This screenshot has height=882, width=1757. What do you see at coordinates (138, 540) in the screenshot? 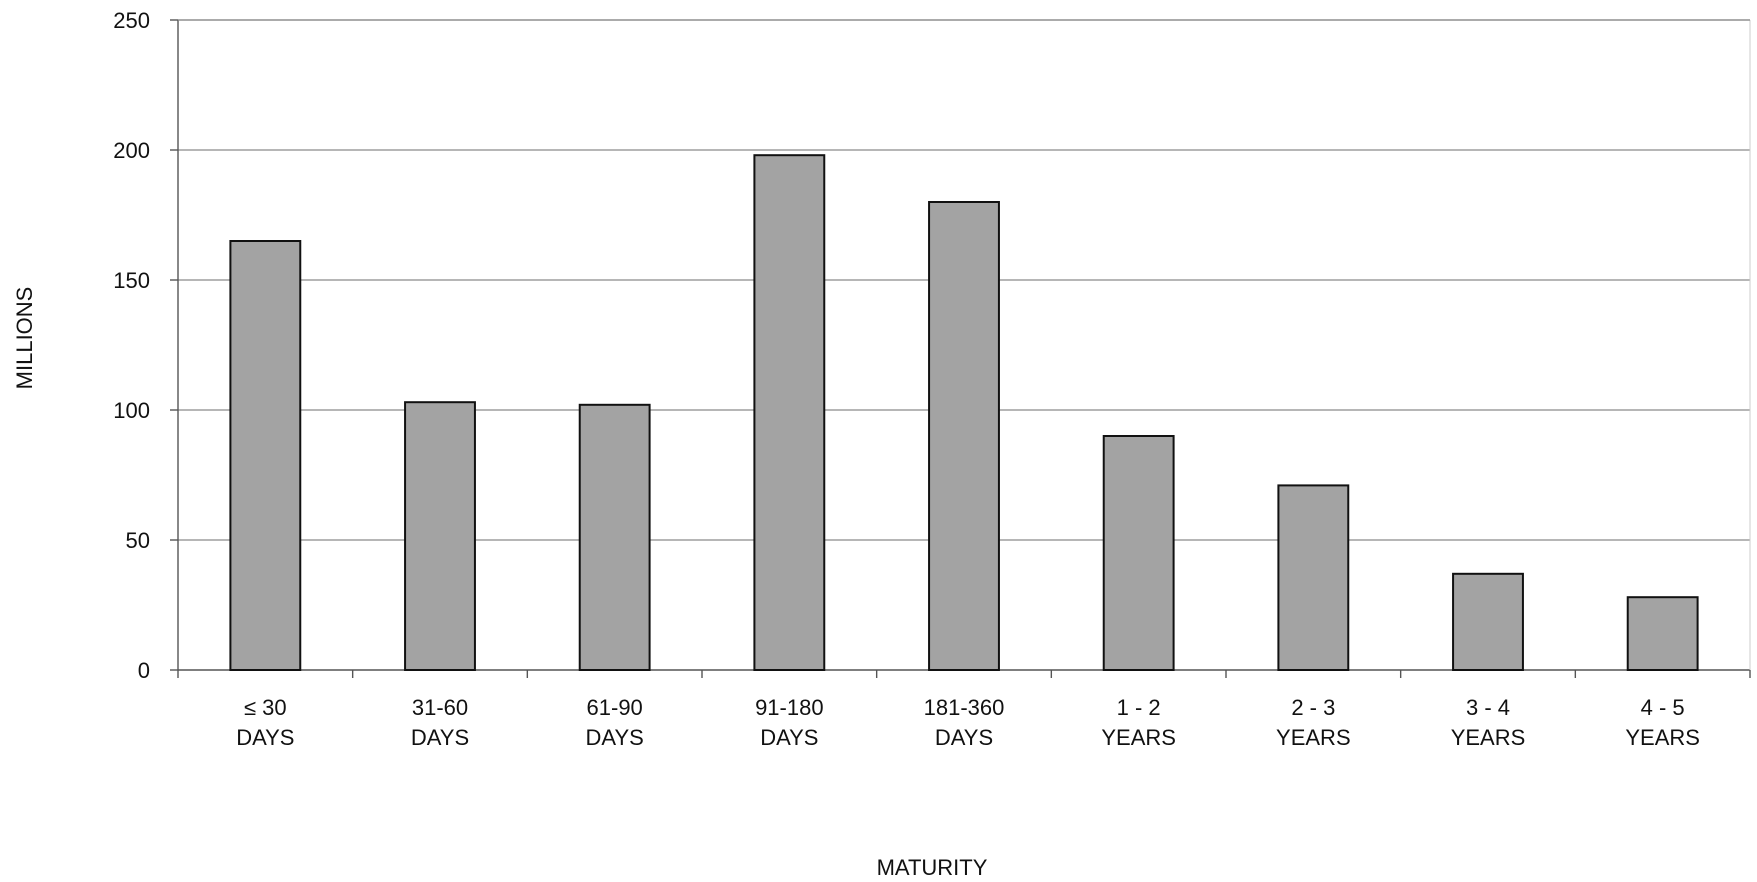
I see `y-tick-label: 50` at bounding box center [138, 540].